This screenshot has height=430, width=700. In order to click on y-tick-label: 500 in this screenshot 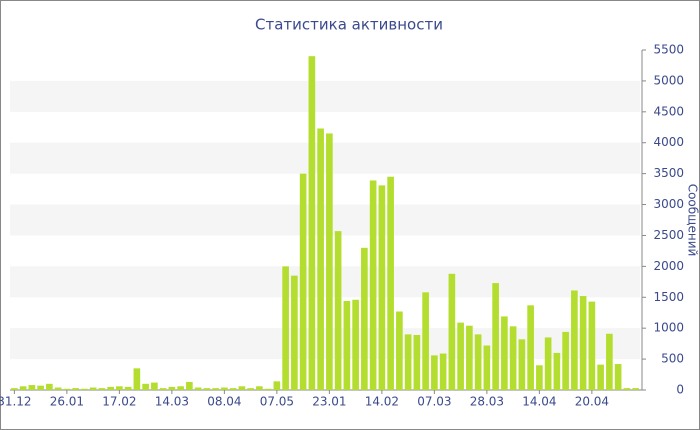, I will do `click(672, 359)`.